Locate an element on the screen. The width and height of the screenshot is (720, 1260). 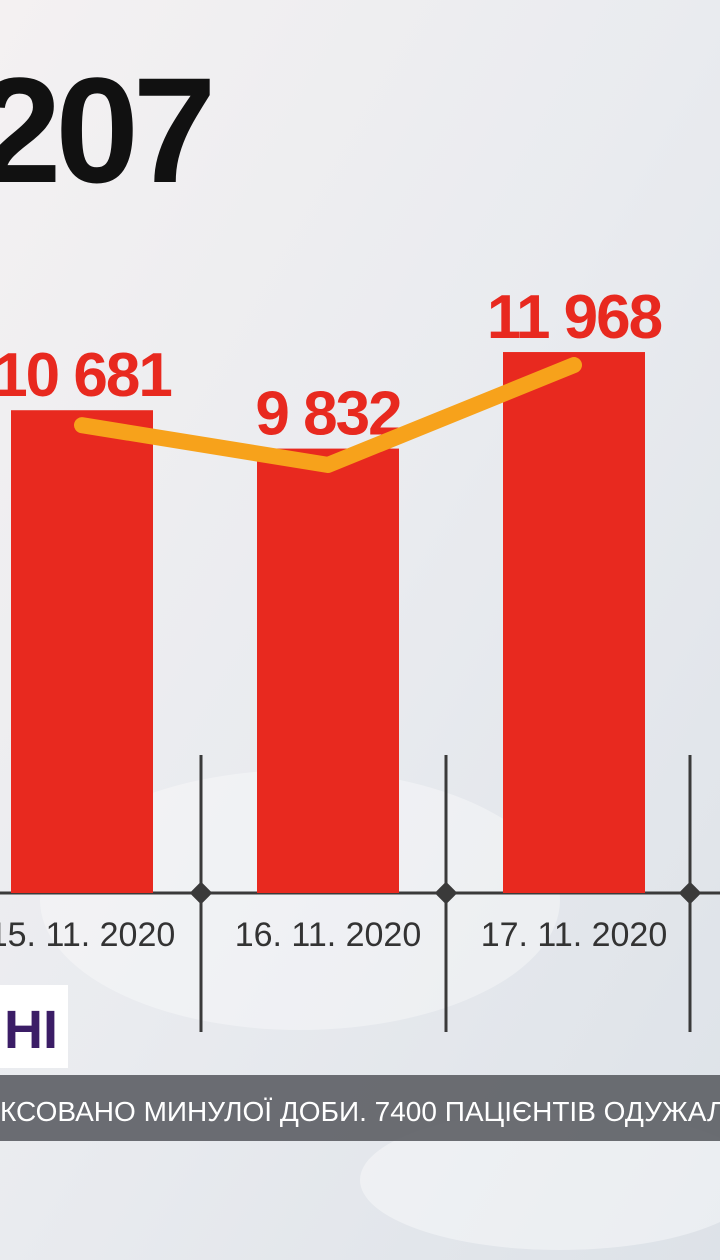
x-tick-label: 15. 11. 2020 is located at coordinates (87, 935).